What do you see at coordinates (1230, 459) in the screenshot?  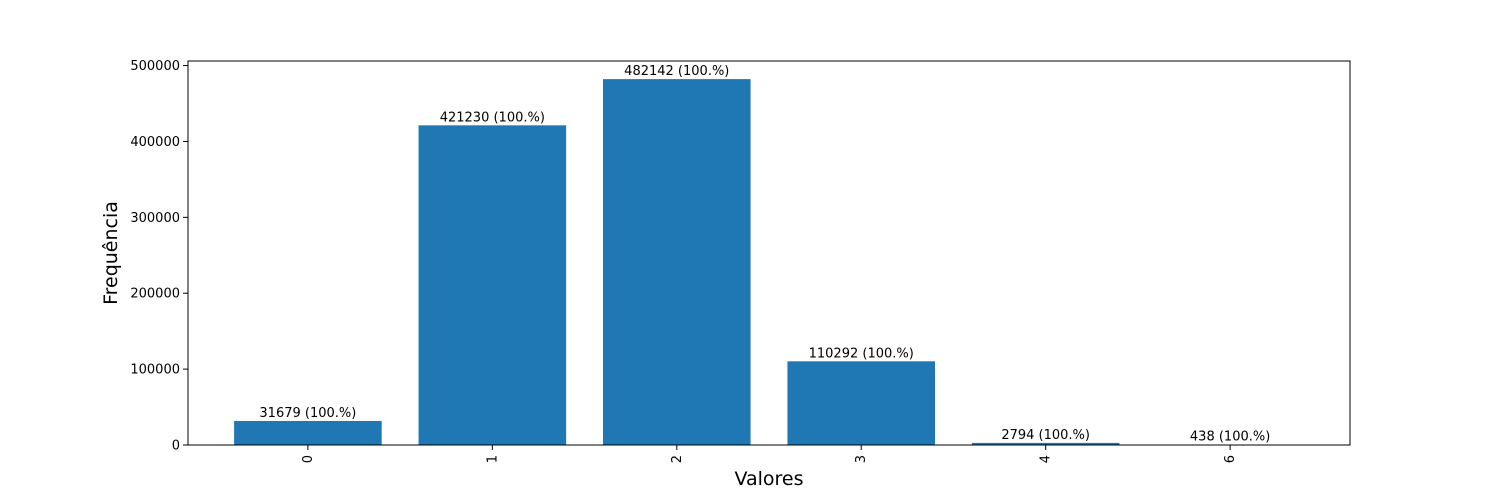 I see `x-tick-label-6: 6` at bounding box center [1230, 459].